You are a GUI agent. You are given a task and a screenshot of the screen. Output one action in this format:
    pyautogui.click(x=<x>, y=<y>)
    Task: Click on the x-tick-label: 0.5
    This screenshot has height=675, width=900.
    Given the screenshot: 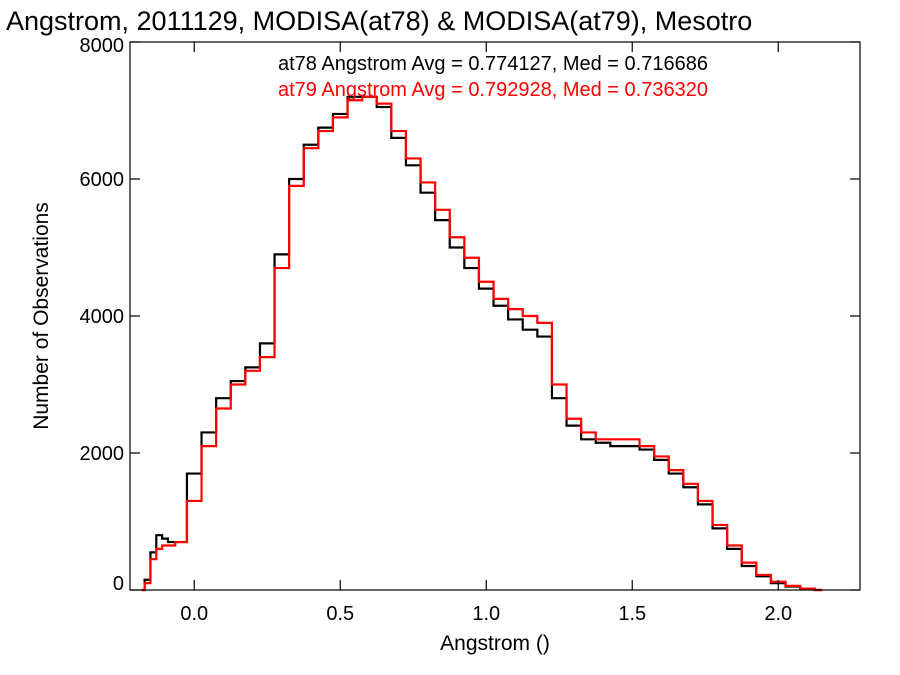 What is the action you would take?
    pyautogui.click(x=340, y=614)
    